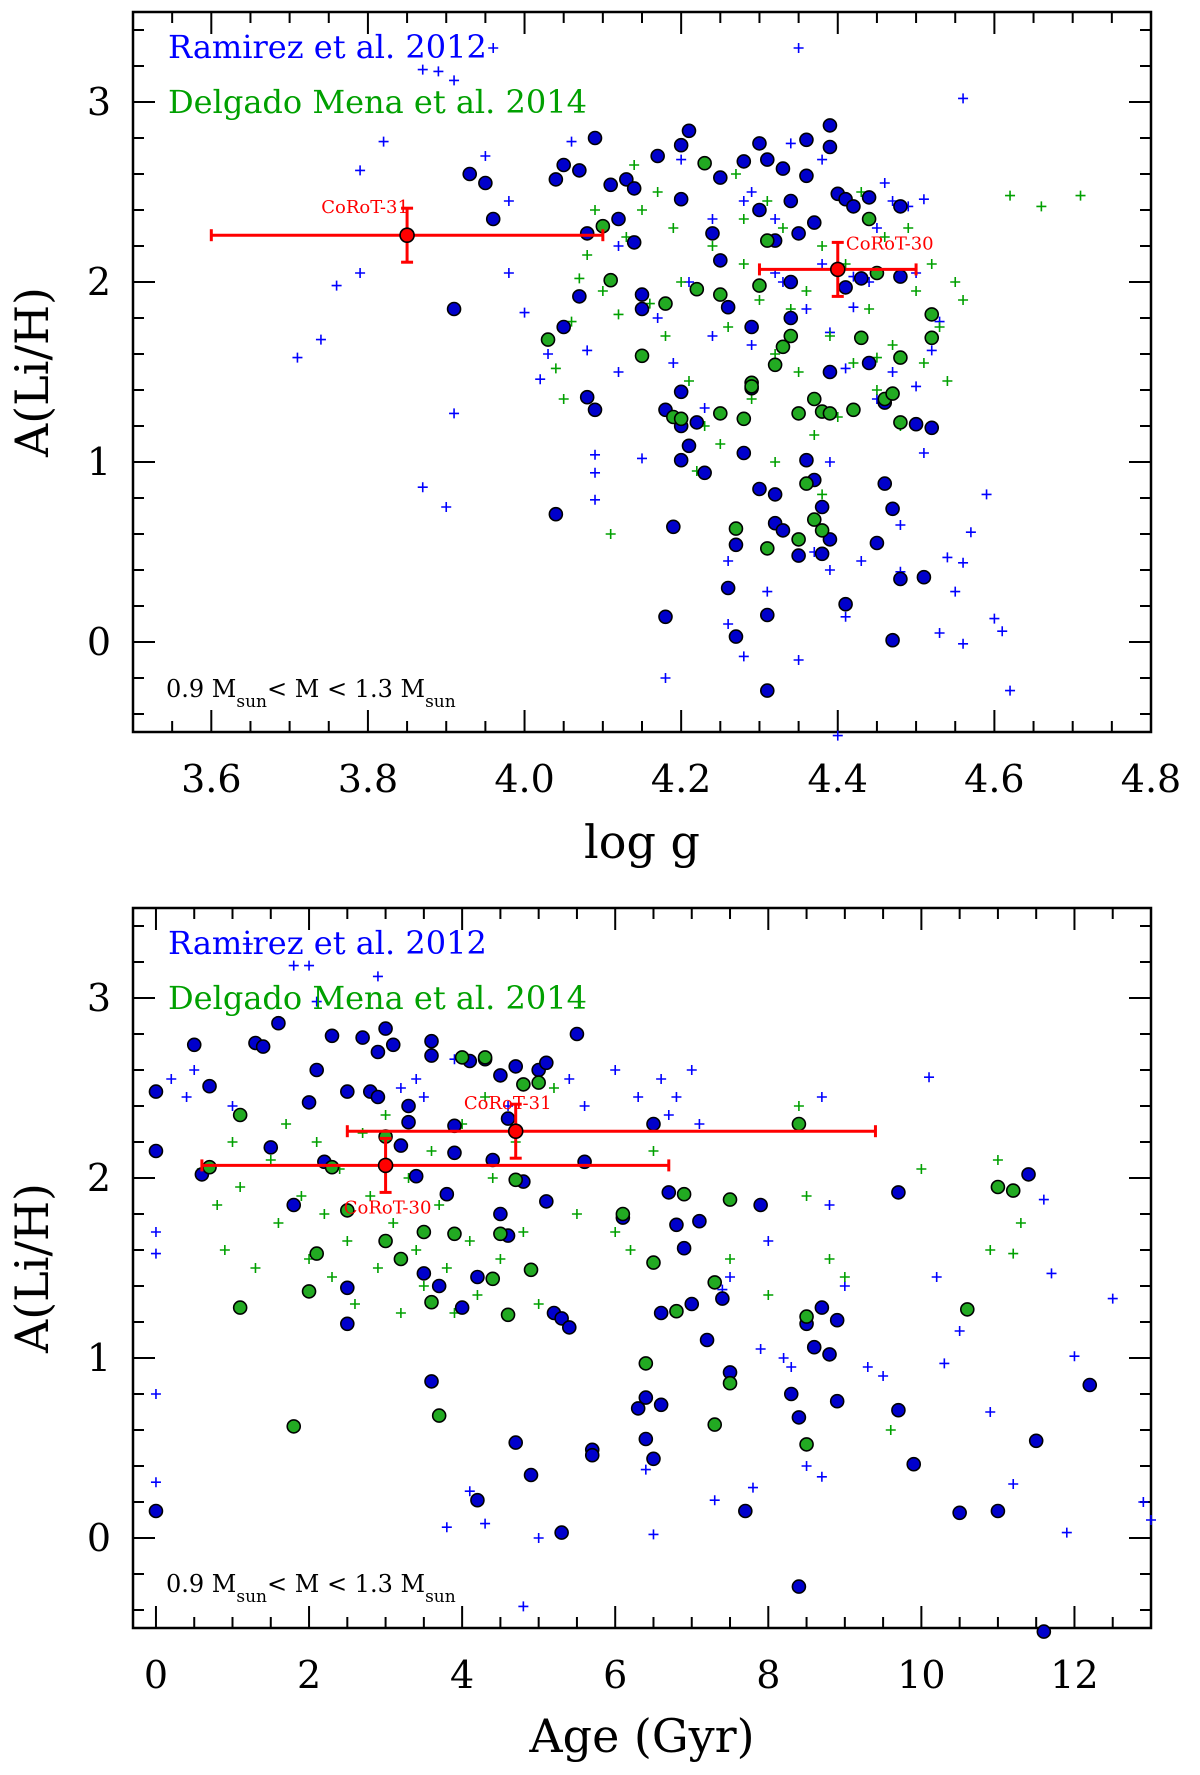 The height and width of the screenshot is (1775, 1200). What do you see at coordinates (1151, 779) in the screenshot?
I see `x-tick-label: 4.8` at bounding box center [1151, 779].